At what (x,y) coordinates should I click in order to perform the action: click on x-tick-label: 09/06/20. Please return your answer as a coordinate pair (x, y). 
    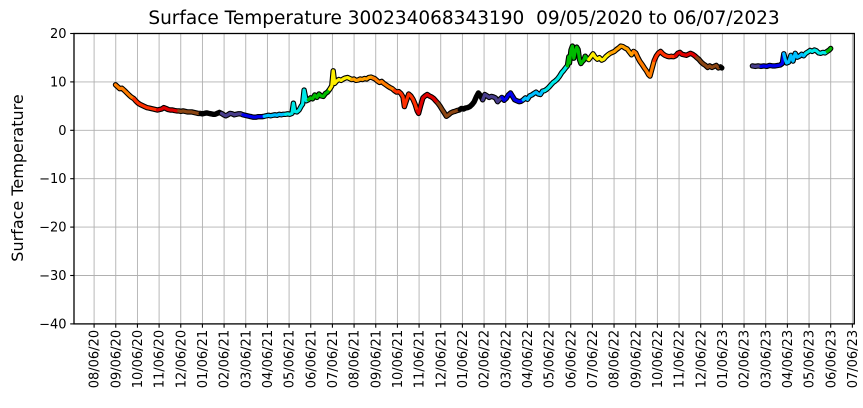
    Looking at the image, I should click on (116, 359).